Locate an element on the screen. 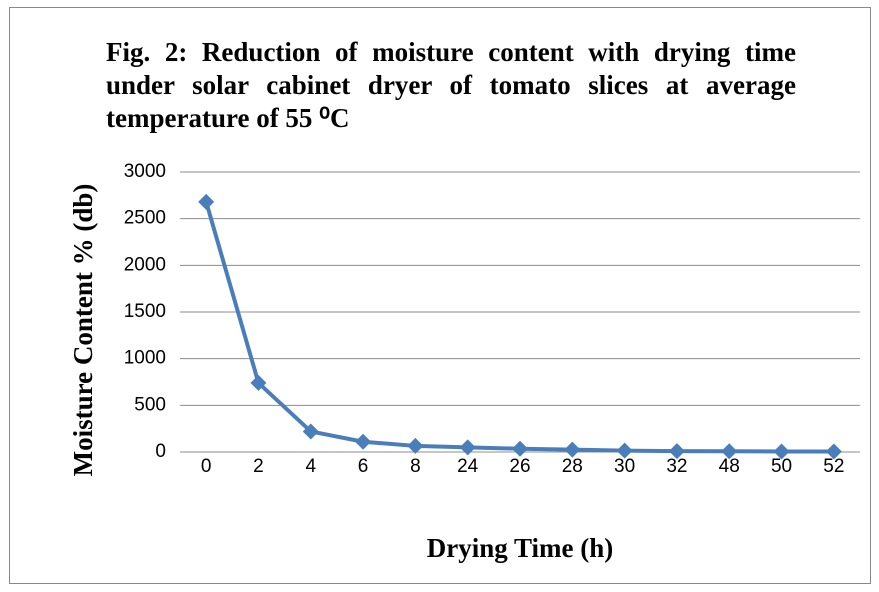 Image resolution: width=879 pixels, height=592 pixels. x-tick-label: 26 is located at coordinates (519, 466).